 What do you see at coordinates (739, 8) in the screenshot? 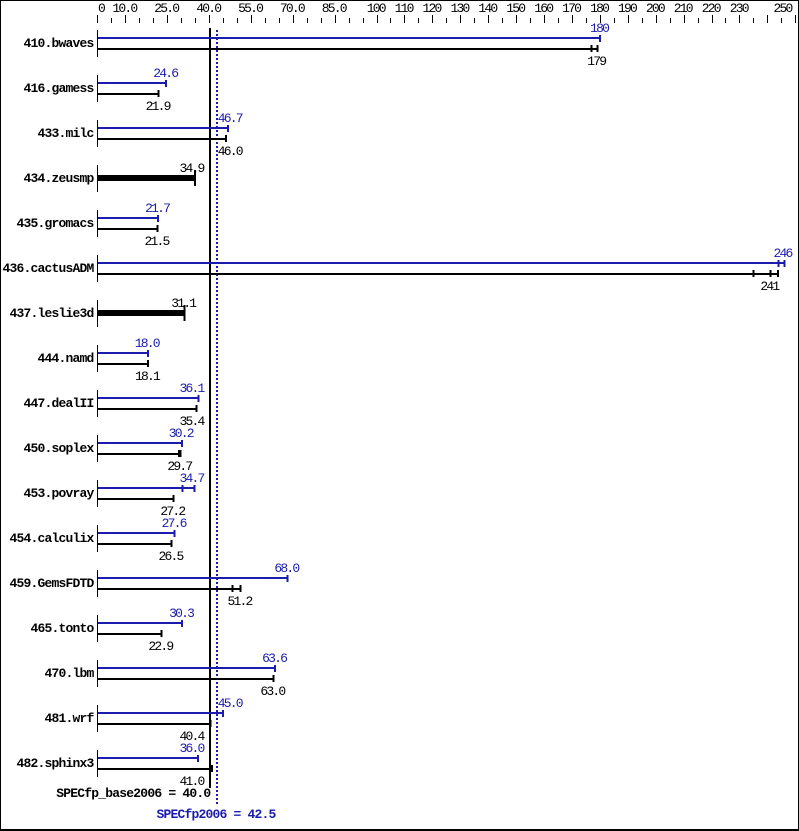
I see `svg-text: 230` at bounding box center [739, 8].